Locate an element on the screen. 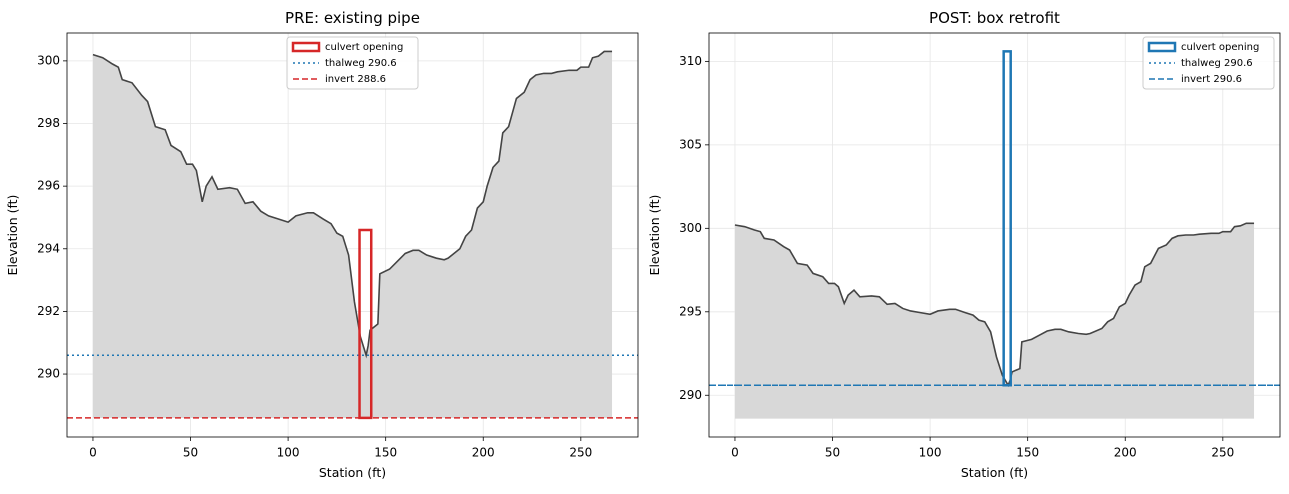 The width and height of the screenshot is (1289, 494). y-tick-label: 296 is located at coordinates (48, 186).